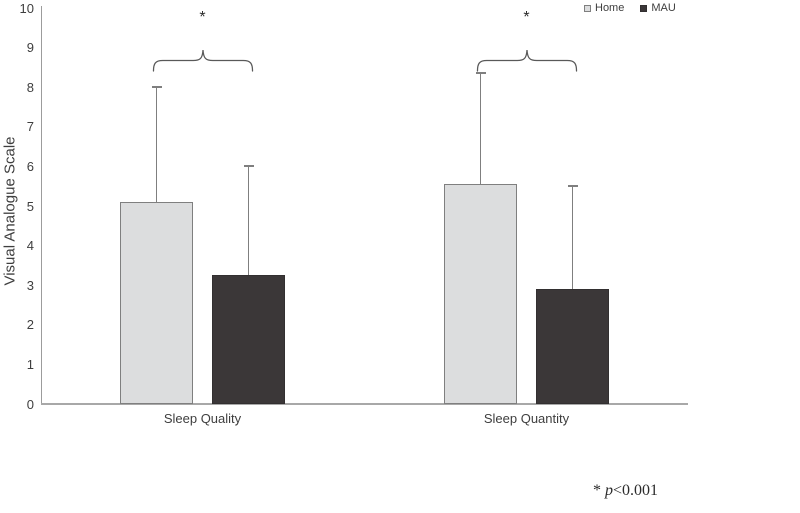 This screenshot has height=513, width=800. I want to click on y-tick-label: 10, so click(26, 8).